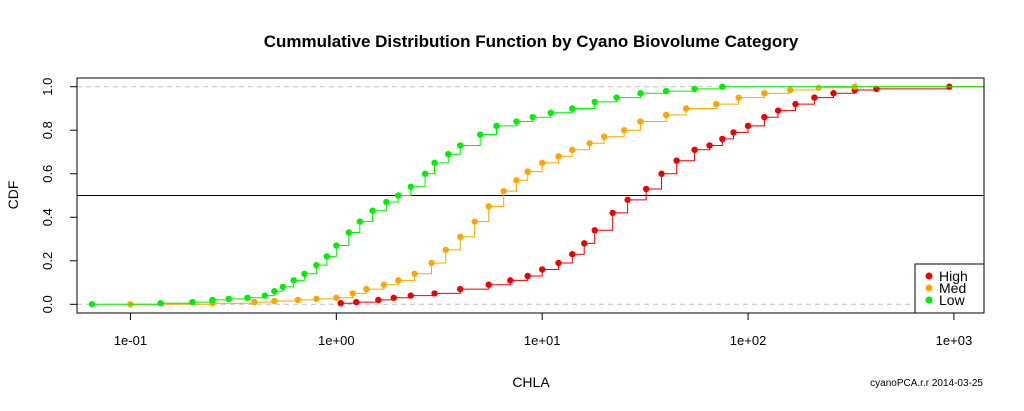 This screenshot has width=1024, height=411. I want to click on x-tick-label: 1e+00, so click(336, 340).